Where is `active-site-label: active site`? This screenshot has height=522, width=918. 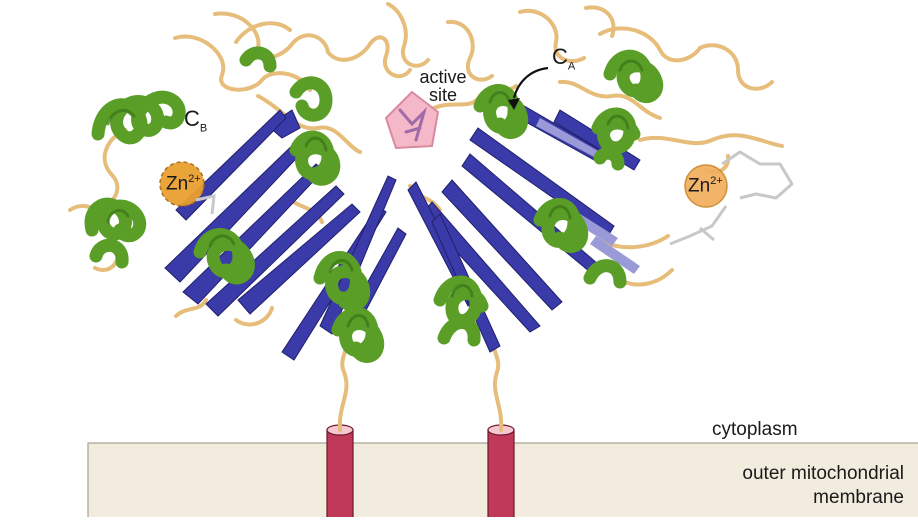
active-site-label: active site is located at coordinates (443, 86).